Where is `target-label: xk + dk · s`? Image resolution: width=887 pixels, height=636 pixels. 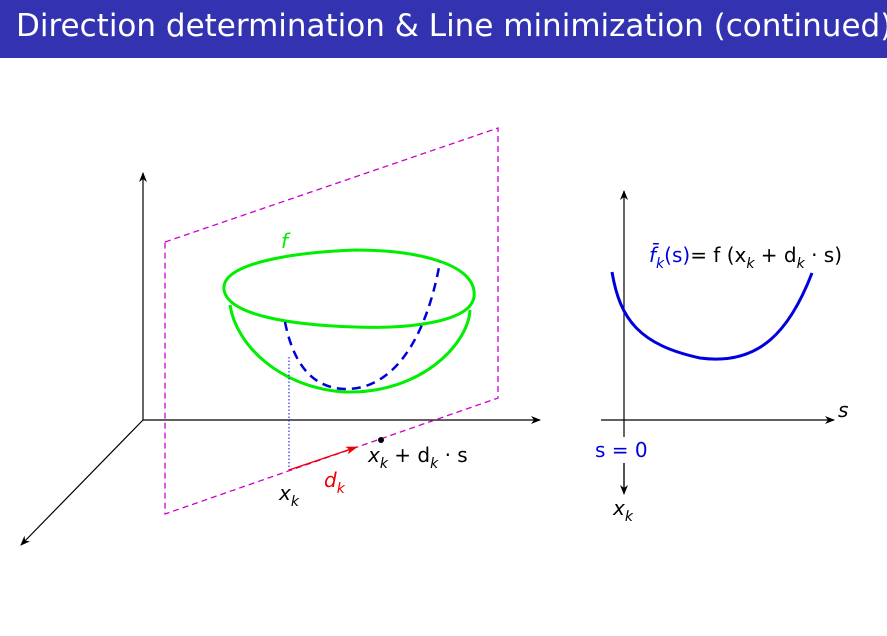
target-label: xk + dk · s is located at coordinates (417, 457).